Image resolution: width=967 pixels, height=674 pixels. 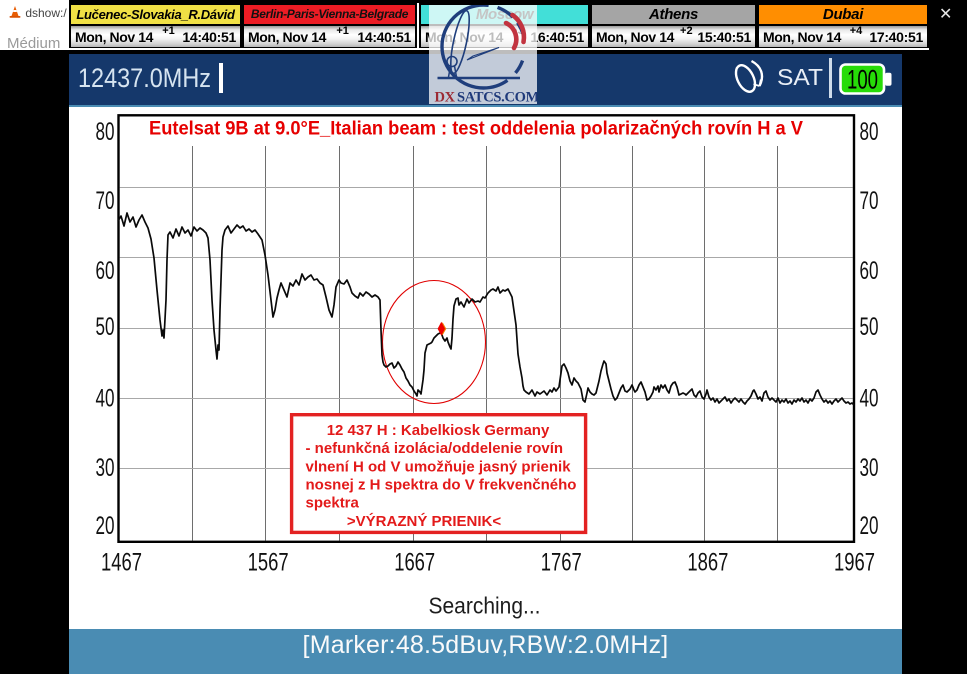 I want to click on svg-text: SATCS.COM, so click(x=497, y=97).